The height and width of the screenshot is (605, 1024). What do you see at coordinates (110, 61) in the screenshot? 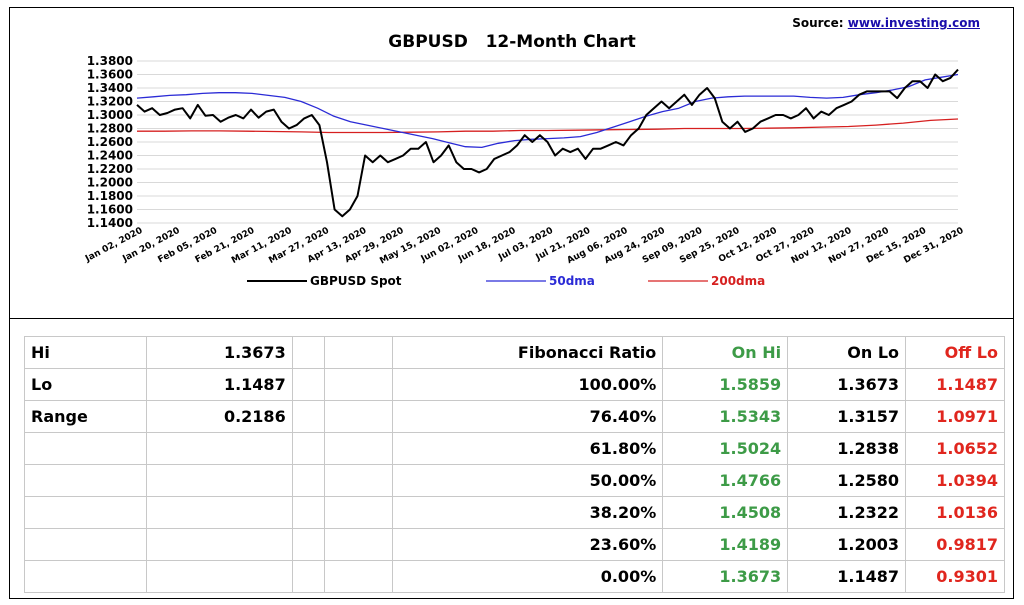
I see `y-tick-label: 1.3800` at bounding box center [110, 61].